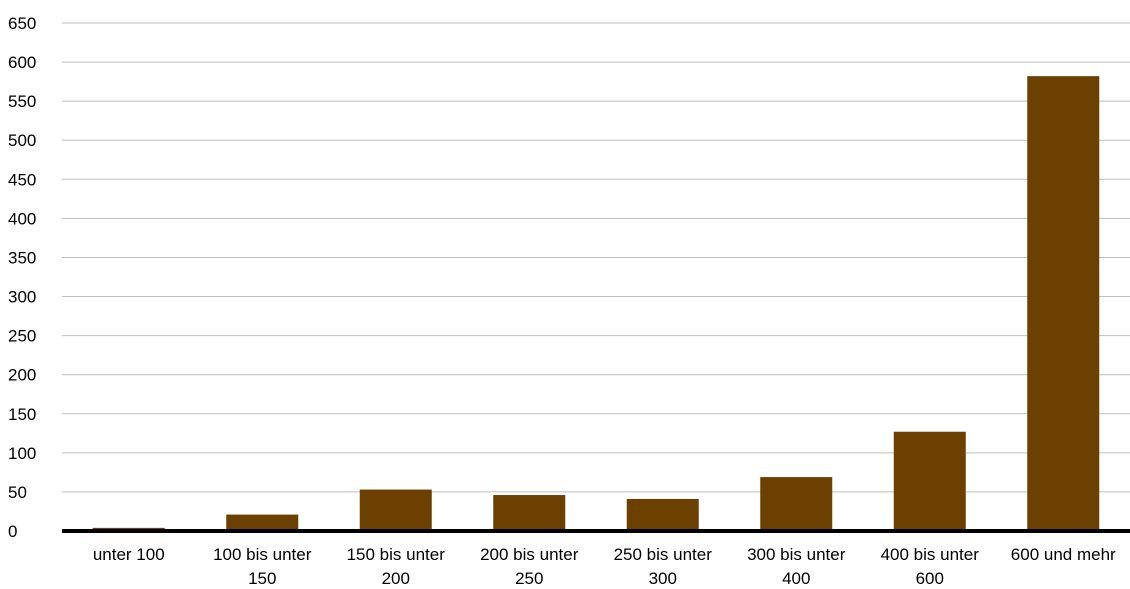  What do you see at coordinates (22, 336) in the screenshot?
I see `y-tick-label: 250` at bounding box center [22, 336].